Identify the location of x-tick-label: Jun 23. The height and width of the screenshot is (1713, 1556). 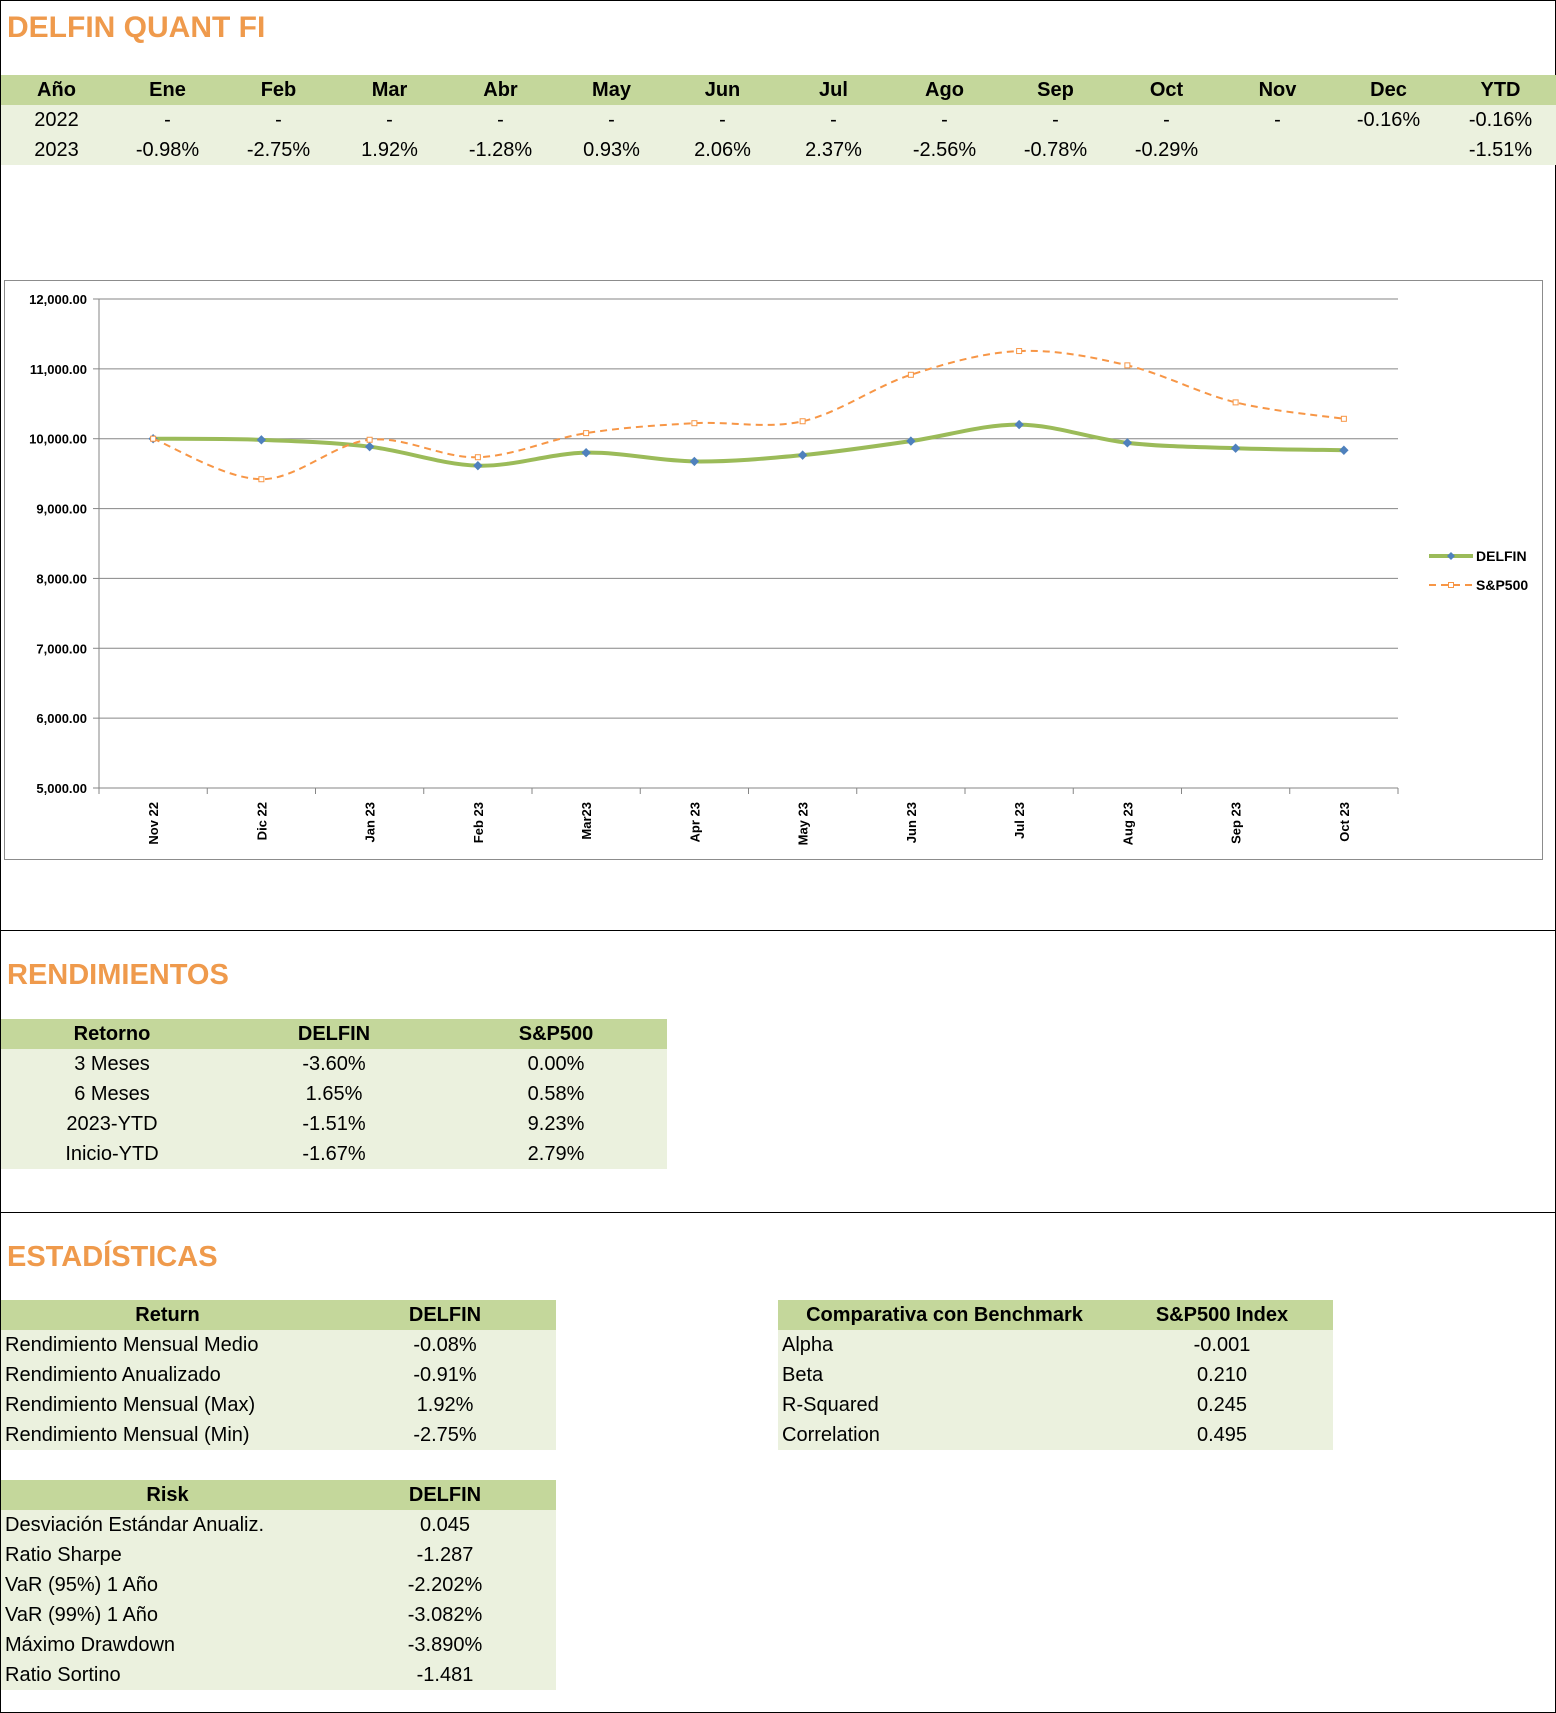
(911, 822).